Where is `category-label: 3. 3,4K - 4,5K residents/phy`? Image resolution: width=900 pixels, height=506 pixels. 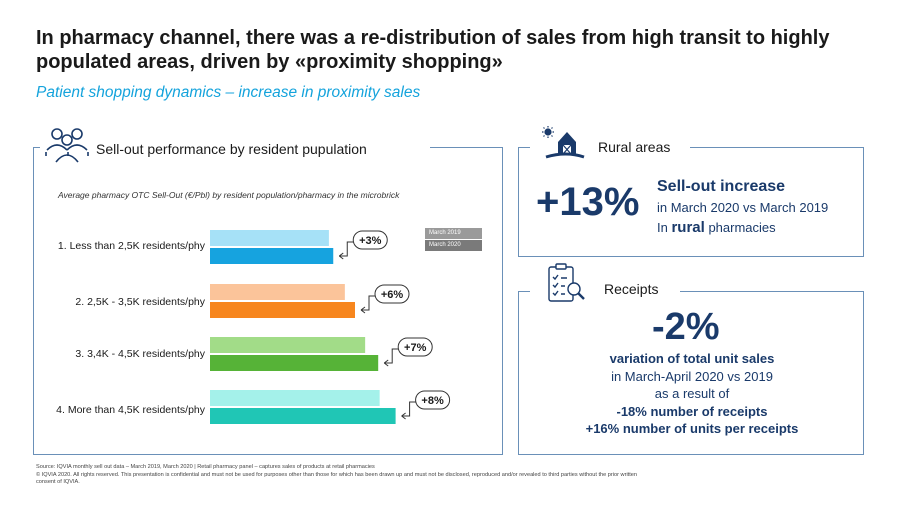 category-label: 3. 3,4K - 4,5K residents/phy is located at coordinates (140, 354).